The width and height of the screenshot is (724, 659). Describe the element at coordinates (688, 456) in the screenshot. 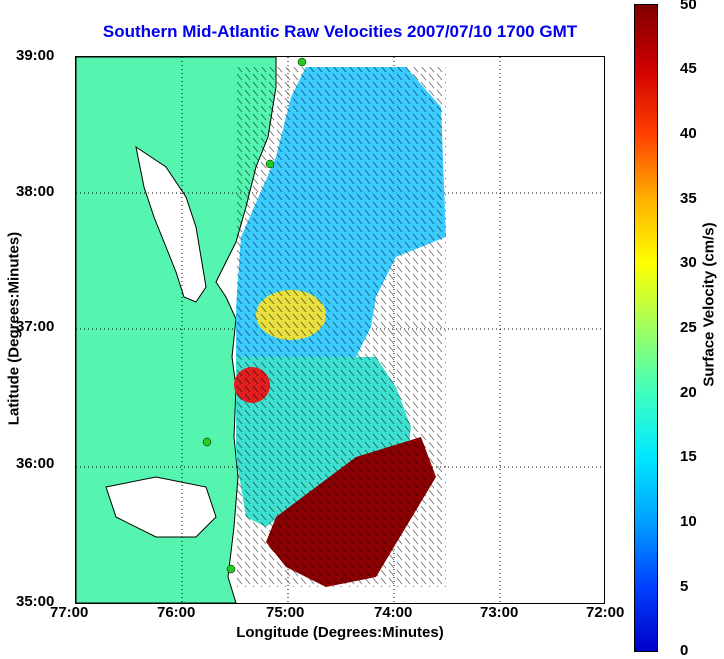

I see `cb-tick-15: 15` at that location.